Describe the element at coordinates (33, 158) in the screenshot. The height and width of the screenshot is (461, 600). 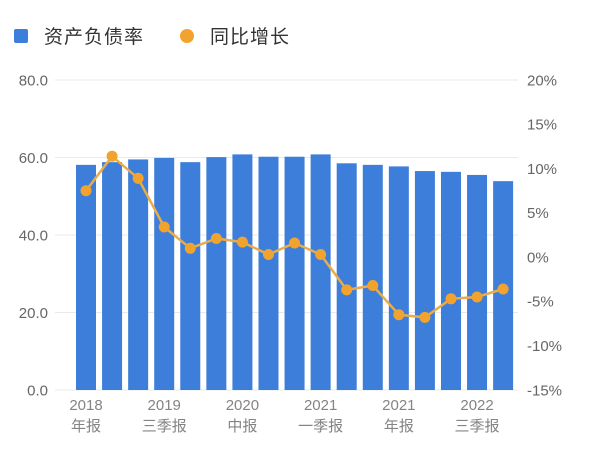
I see `y-axis-left-tick-label: 60.0` at that location.